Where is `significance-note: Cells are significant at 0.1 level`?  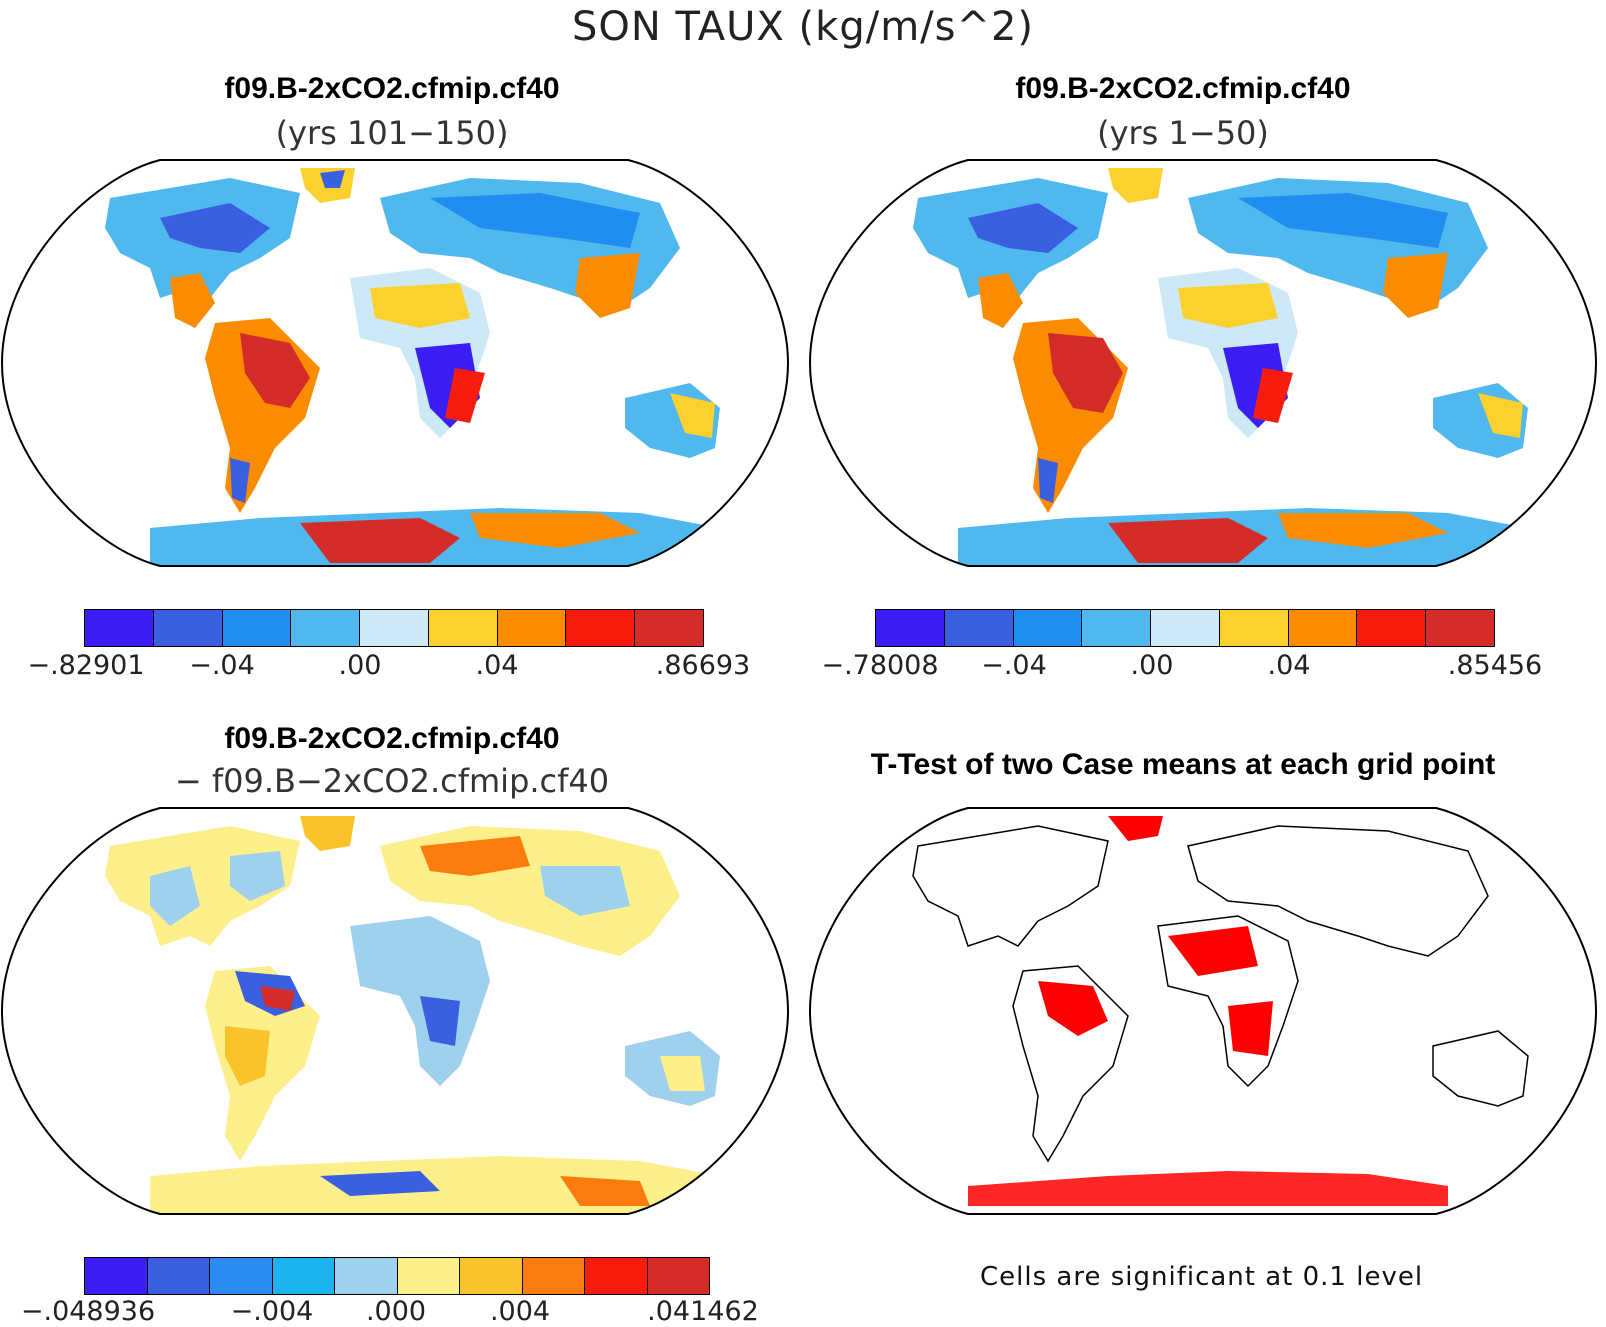 significance-note: Cells are significant at 0.1 level is located at coordinates (1202, 1277).